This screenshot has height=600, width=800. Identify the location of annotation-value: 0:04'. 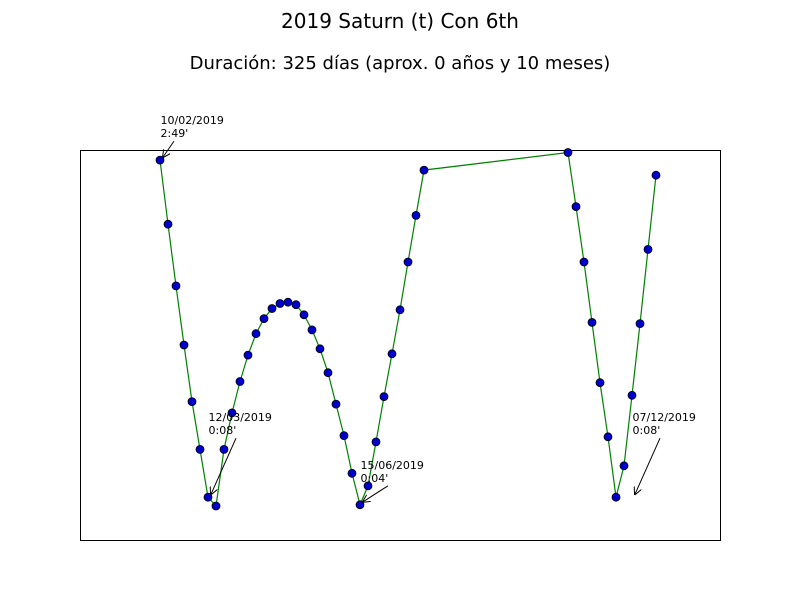
(375, 478).